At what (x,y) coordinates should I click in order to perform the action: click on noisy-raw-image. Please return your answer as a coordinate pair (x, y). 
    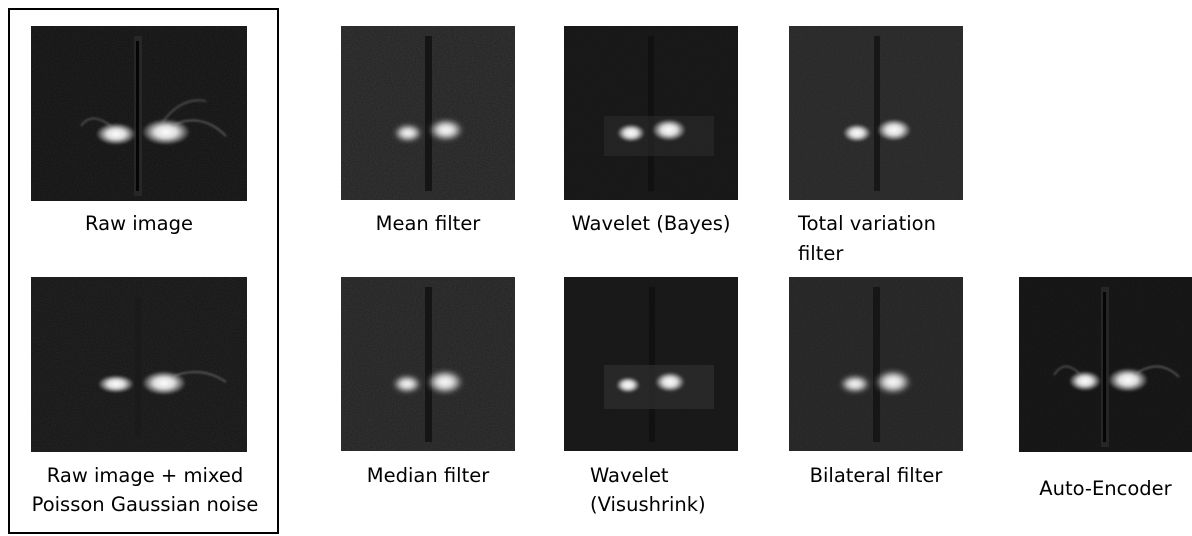
    Looking at the image, I should click on (139, 364).